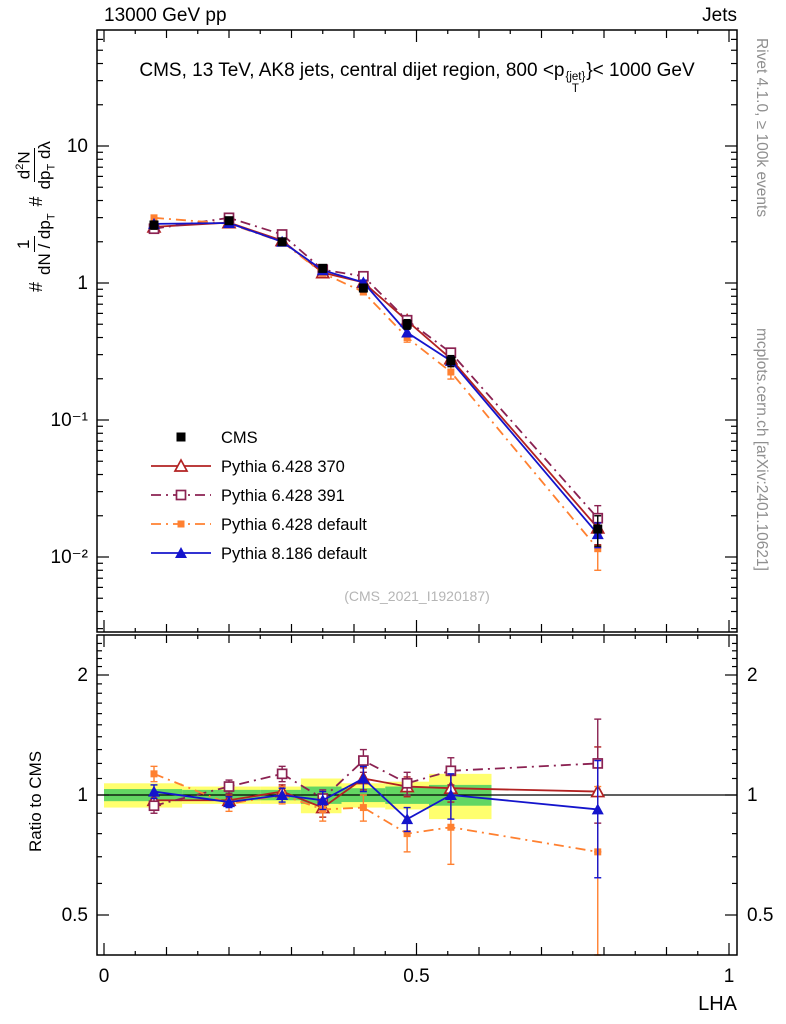  Describe the element at coordinates (294, 554) in the screenshot. I see `svg-text: Pythia 8.186 default` at that location.